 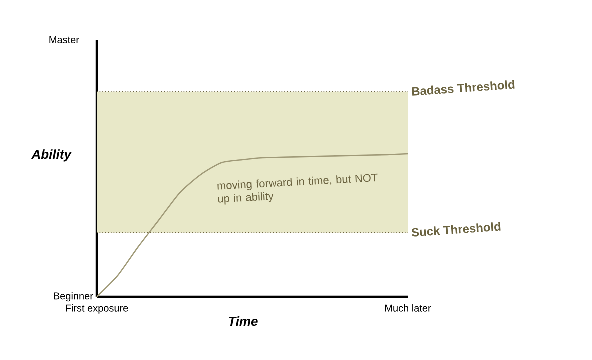 I want to click on text: Beginner, so click(x=74, y=297).